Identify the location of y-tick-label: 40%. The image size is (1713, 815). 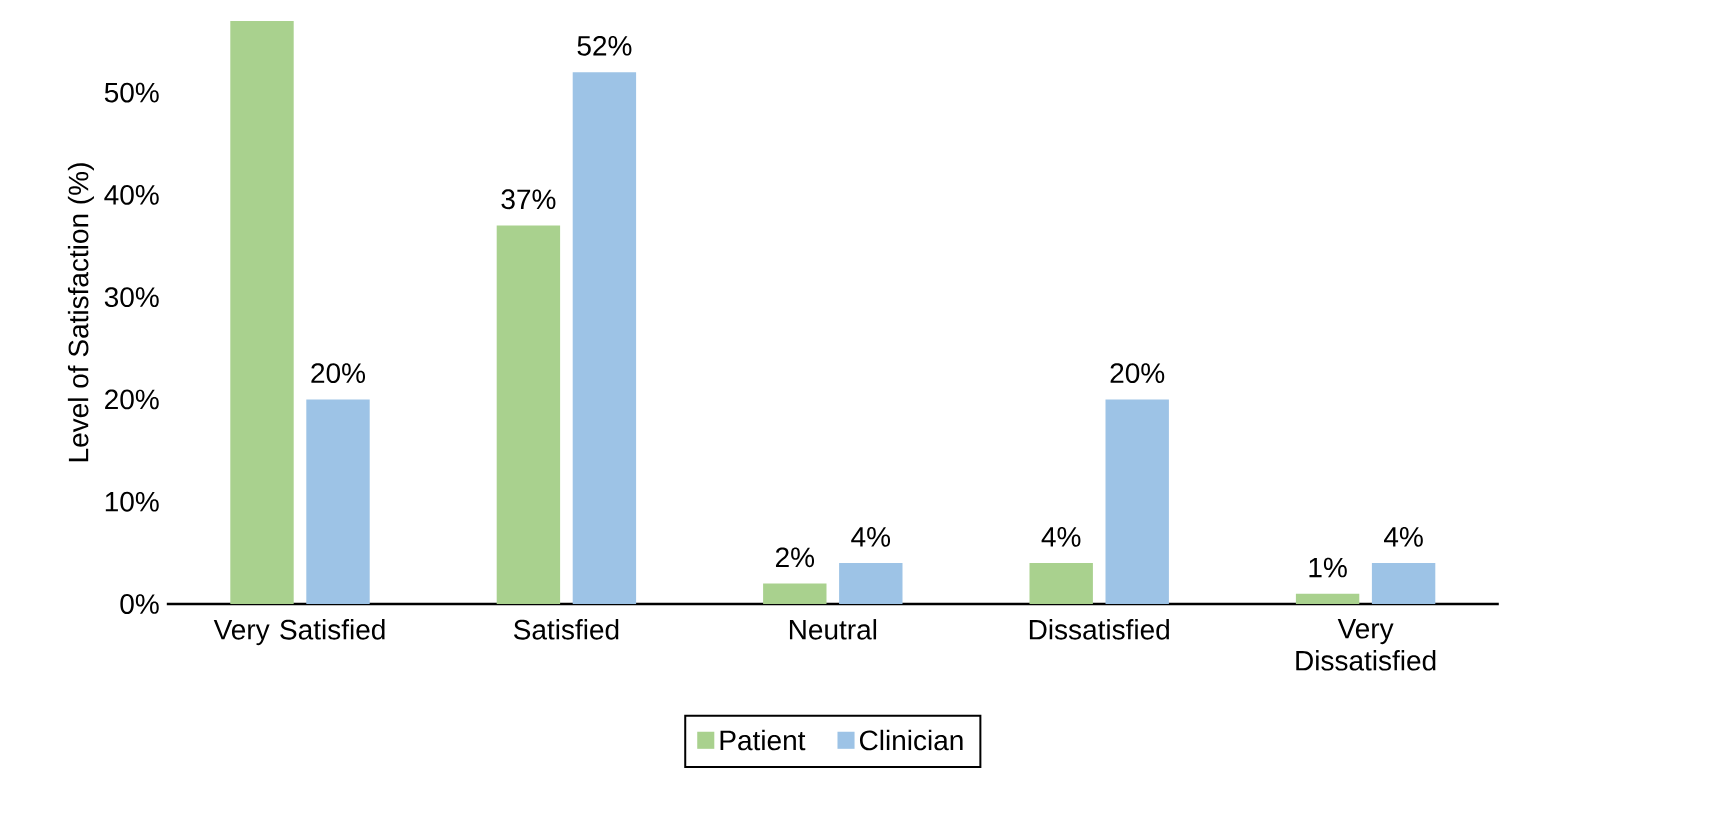
(131, 194).